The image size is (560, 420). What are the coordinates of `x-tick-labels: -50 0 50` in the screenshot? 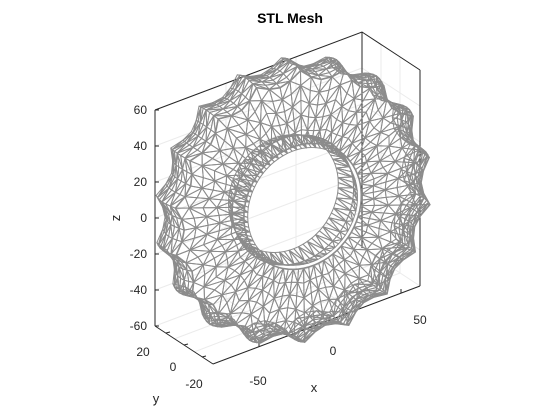 It's located at (338, 350).